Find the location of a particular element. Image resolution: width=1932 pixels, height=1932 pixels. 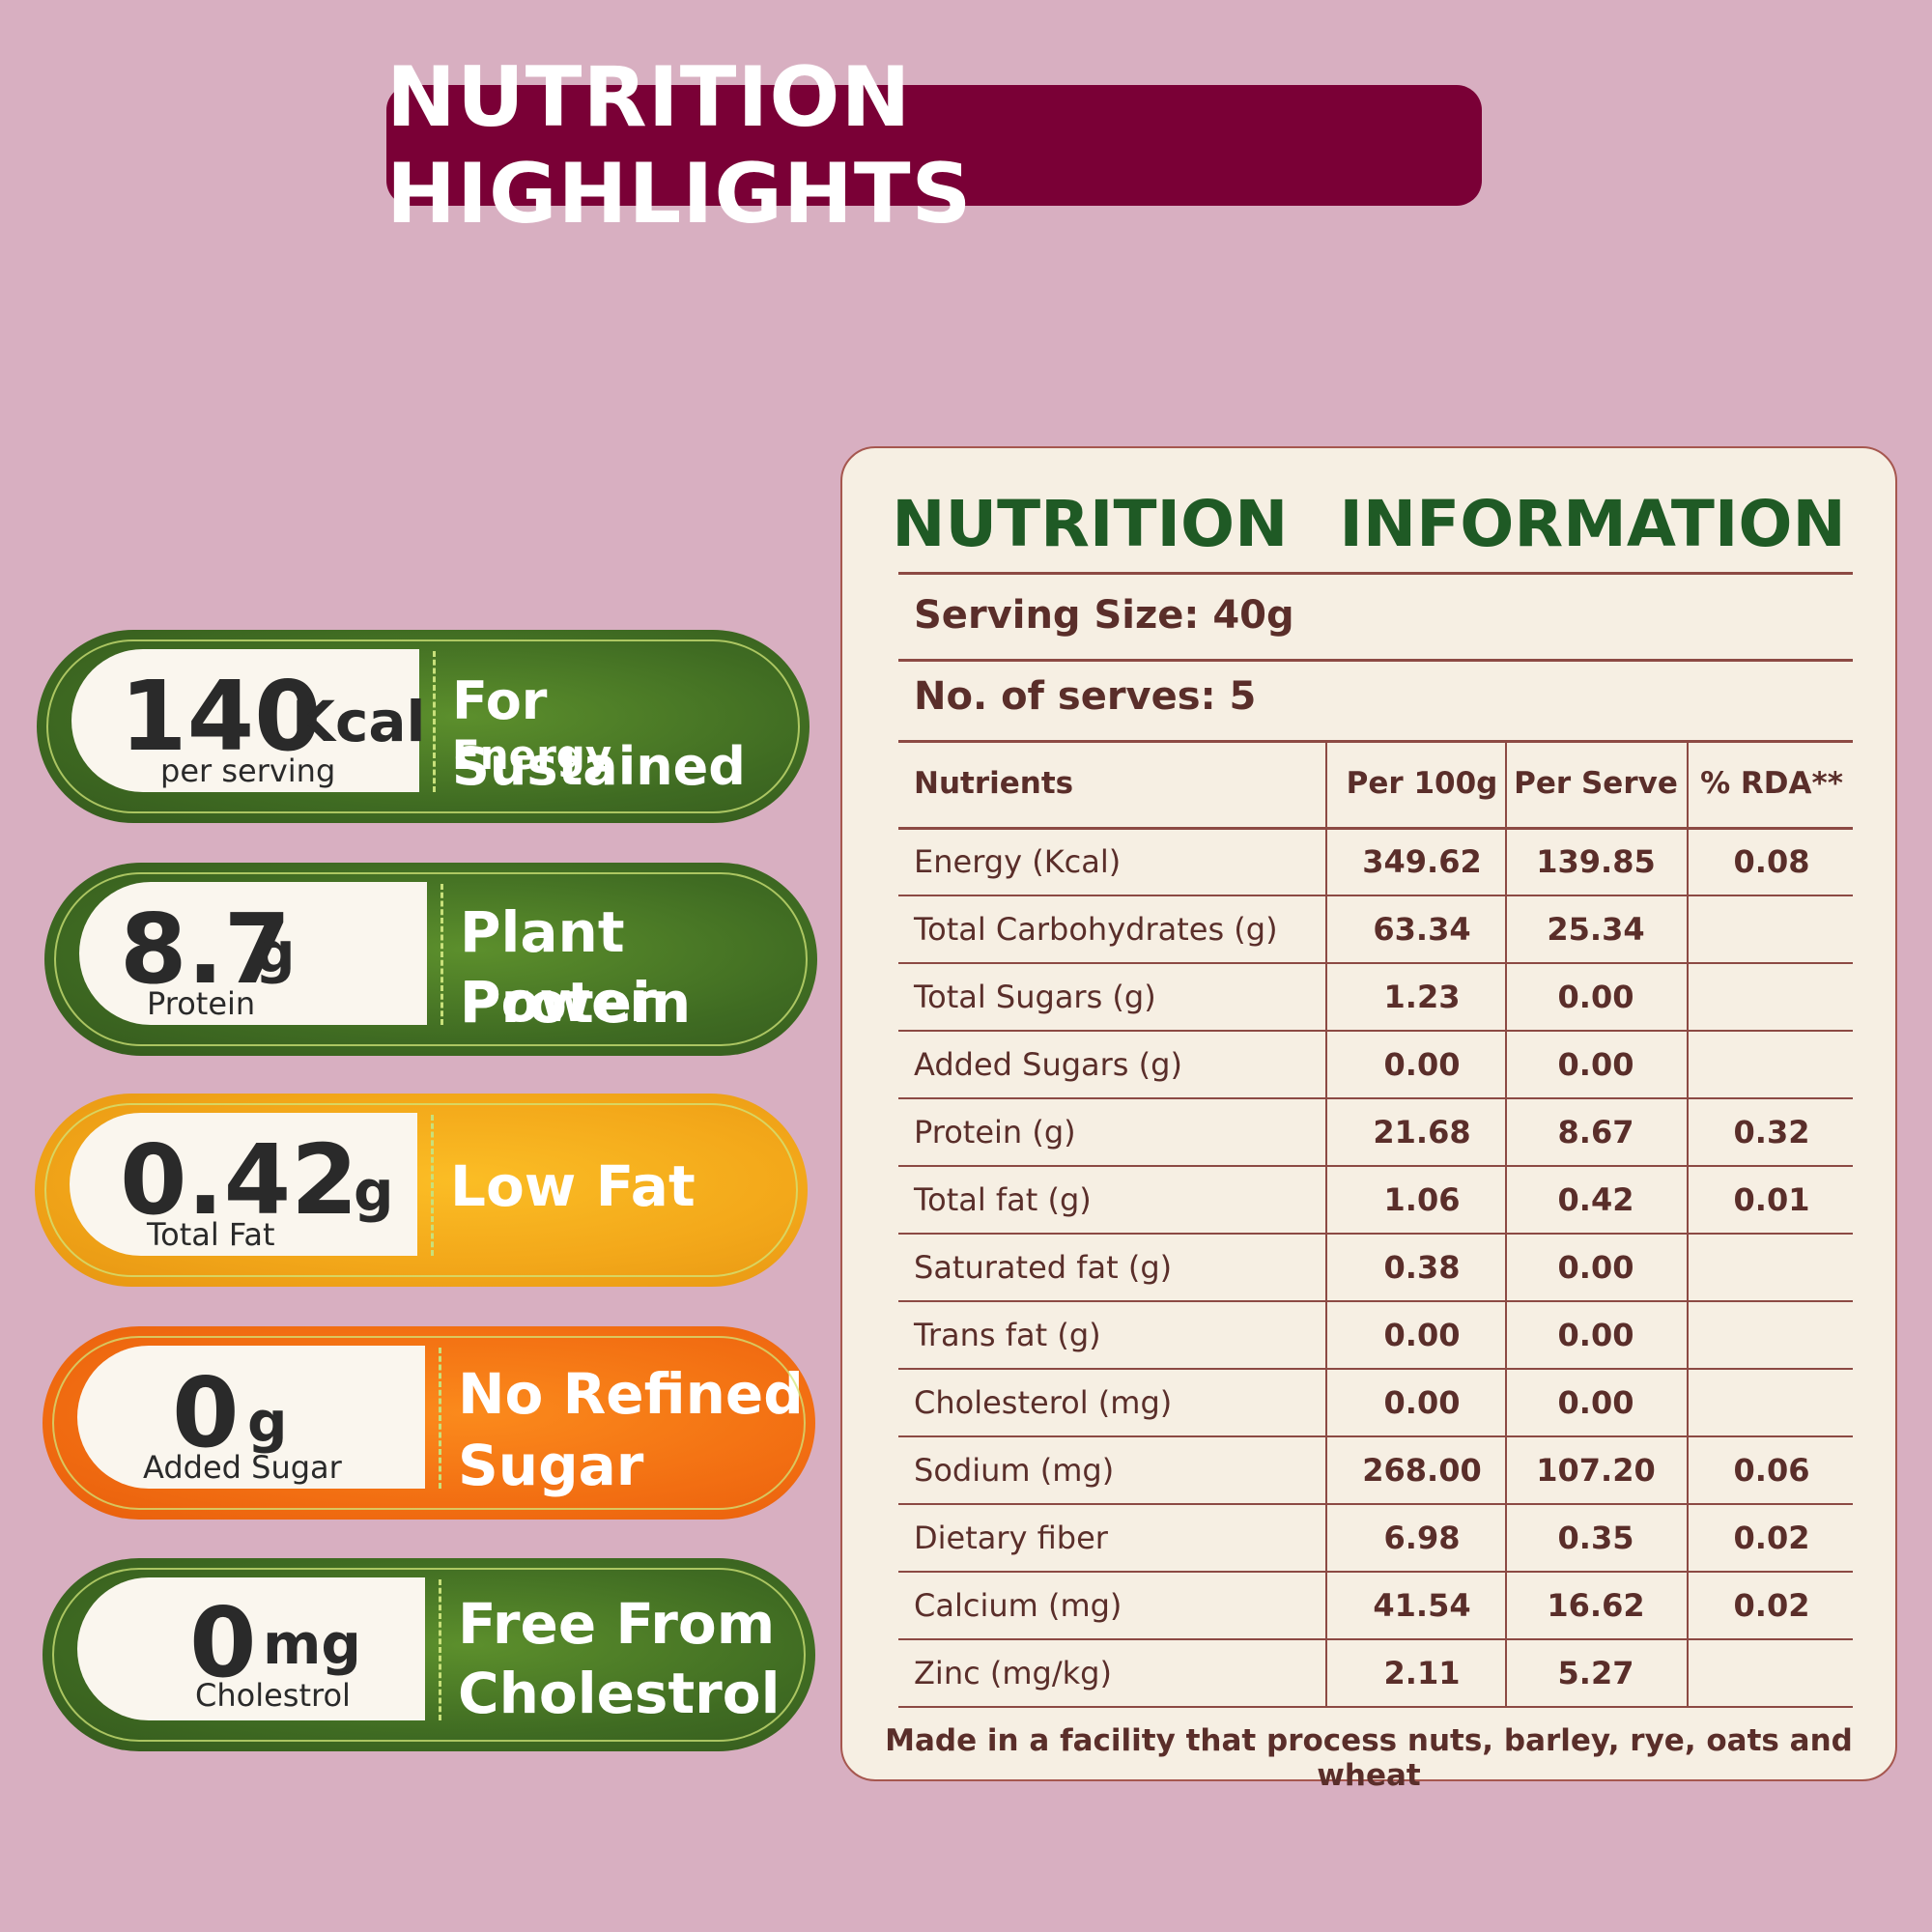

nutrient-value: 0.08 is located at coordinates (1771, 861).